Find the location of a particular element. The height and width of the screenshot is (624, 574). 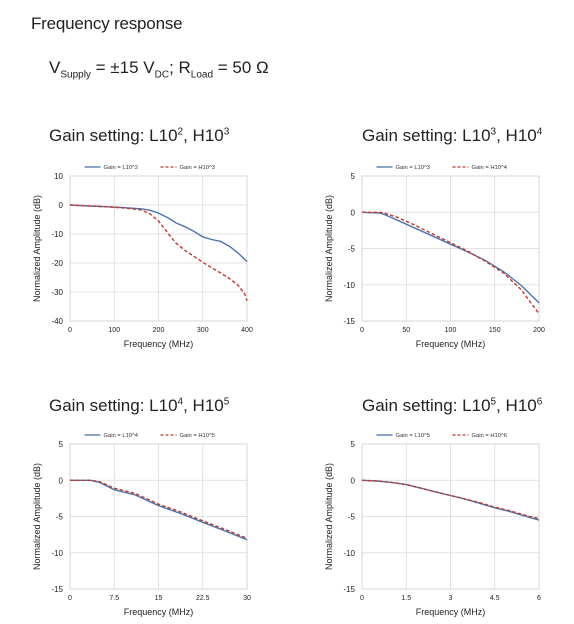

y-tick-label: -30 is located at coordinates (57, 292).